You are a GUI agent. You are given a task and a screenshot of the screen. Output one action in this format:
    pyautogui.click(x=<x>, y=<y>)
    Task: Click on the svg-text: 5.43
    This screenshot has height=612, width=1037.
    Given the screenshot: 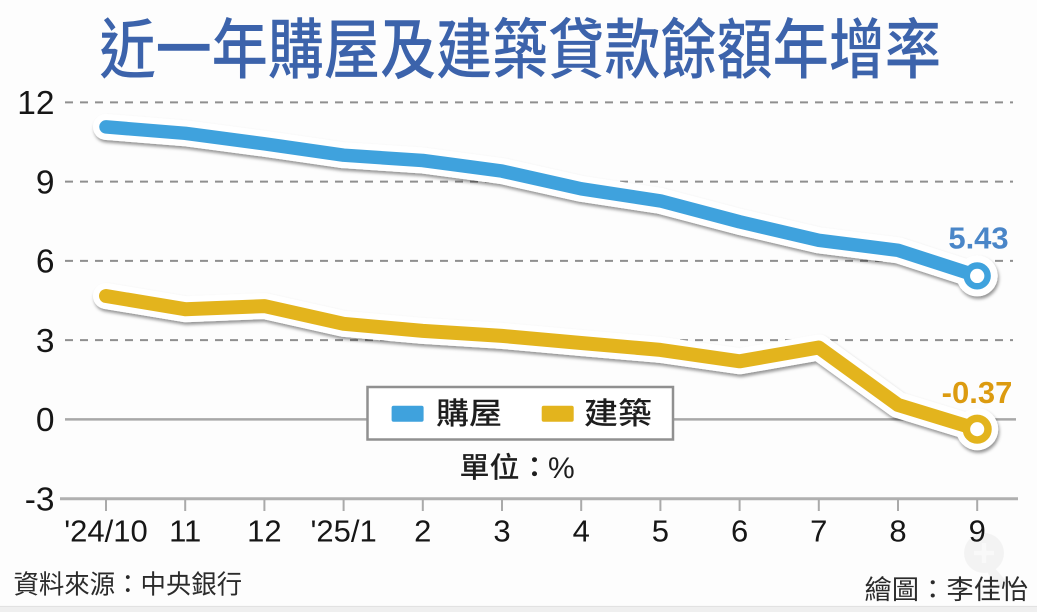 What is the action you would take?
    pyautogui.click(x=978, y=238)
    